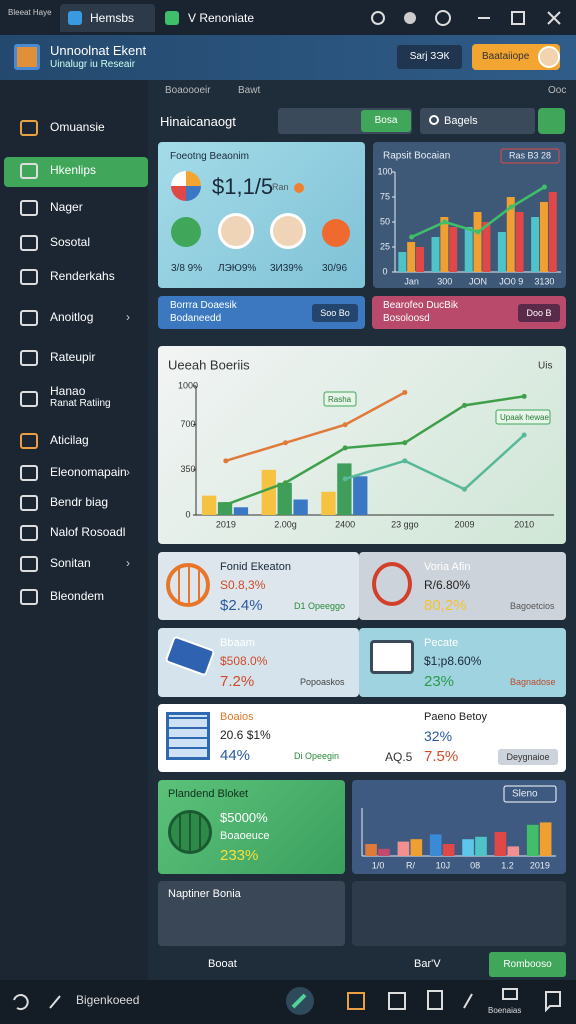 This screenshot has width=576, height=1024. What do you see at coordinates (435, 462) in the screenshot?
I see `line` at bounding box center [435, 462].